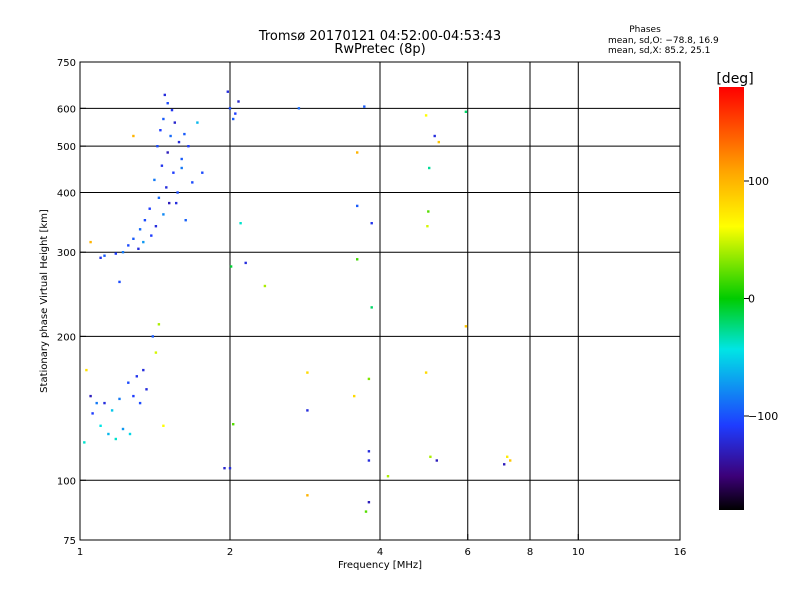 Image resolution: width=800 pixels, height=604 pixels. I want to click on x-axis-label: Frequency [MHz], so click(380, 565).